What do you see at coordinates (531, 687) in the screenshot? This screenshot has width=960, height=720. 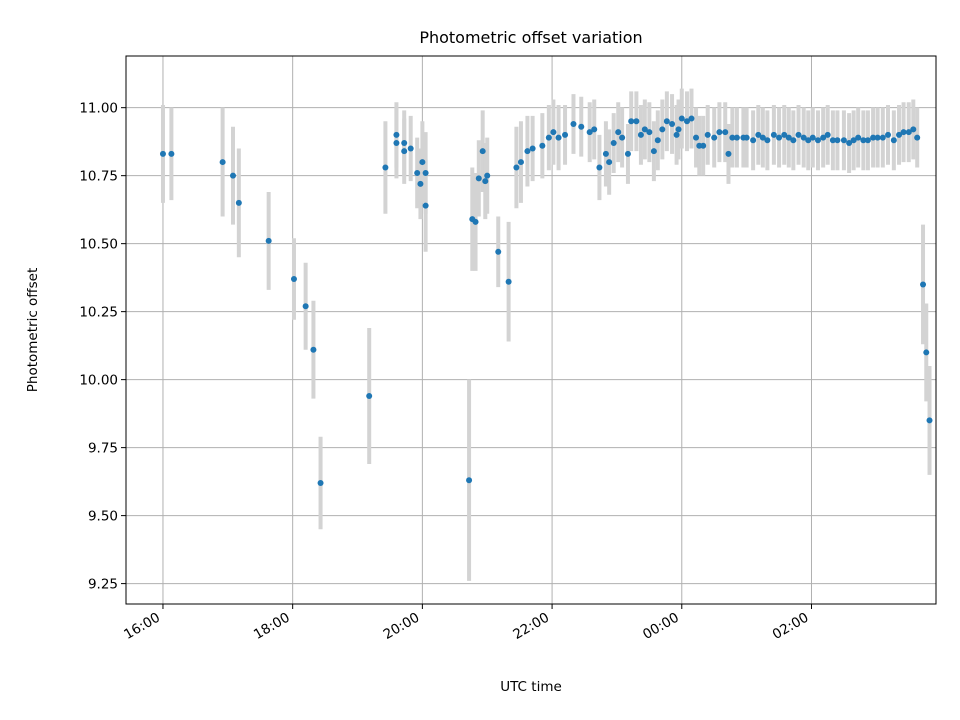 I see `x-axis-label: UTC time` at bounding box center [531, 687].